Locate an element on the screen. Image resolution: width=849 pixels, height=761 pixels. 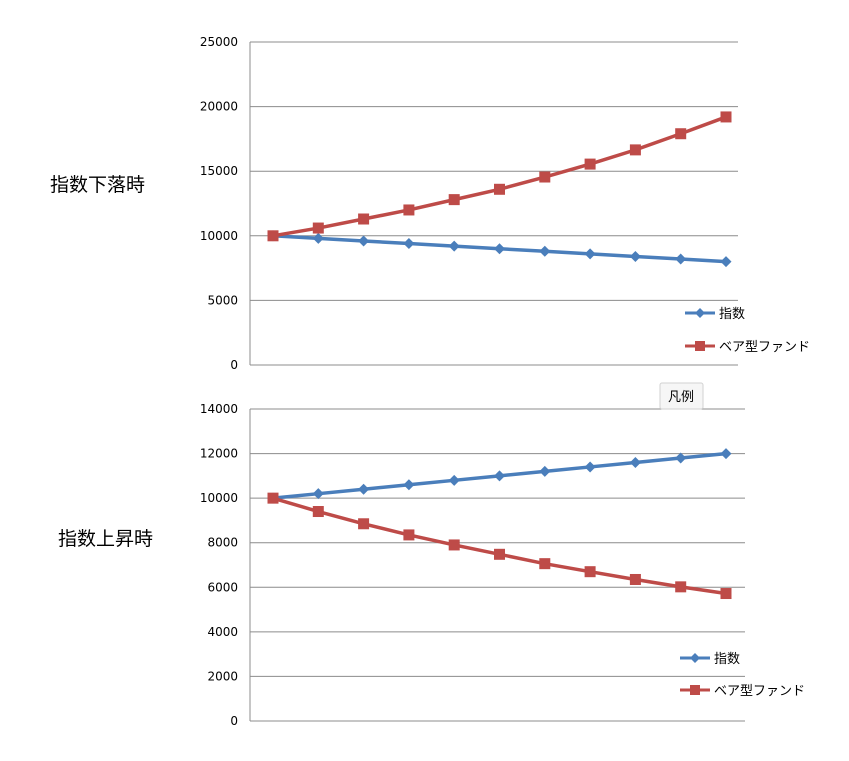
legend-tooltip-box is located at coordinates (681, 396).